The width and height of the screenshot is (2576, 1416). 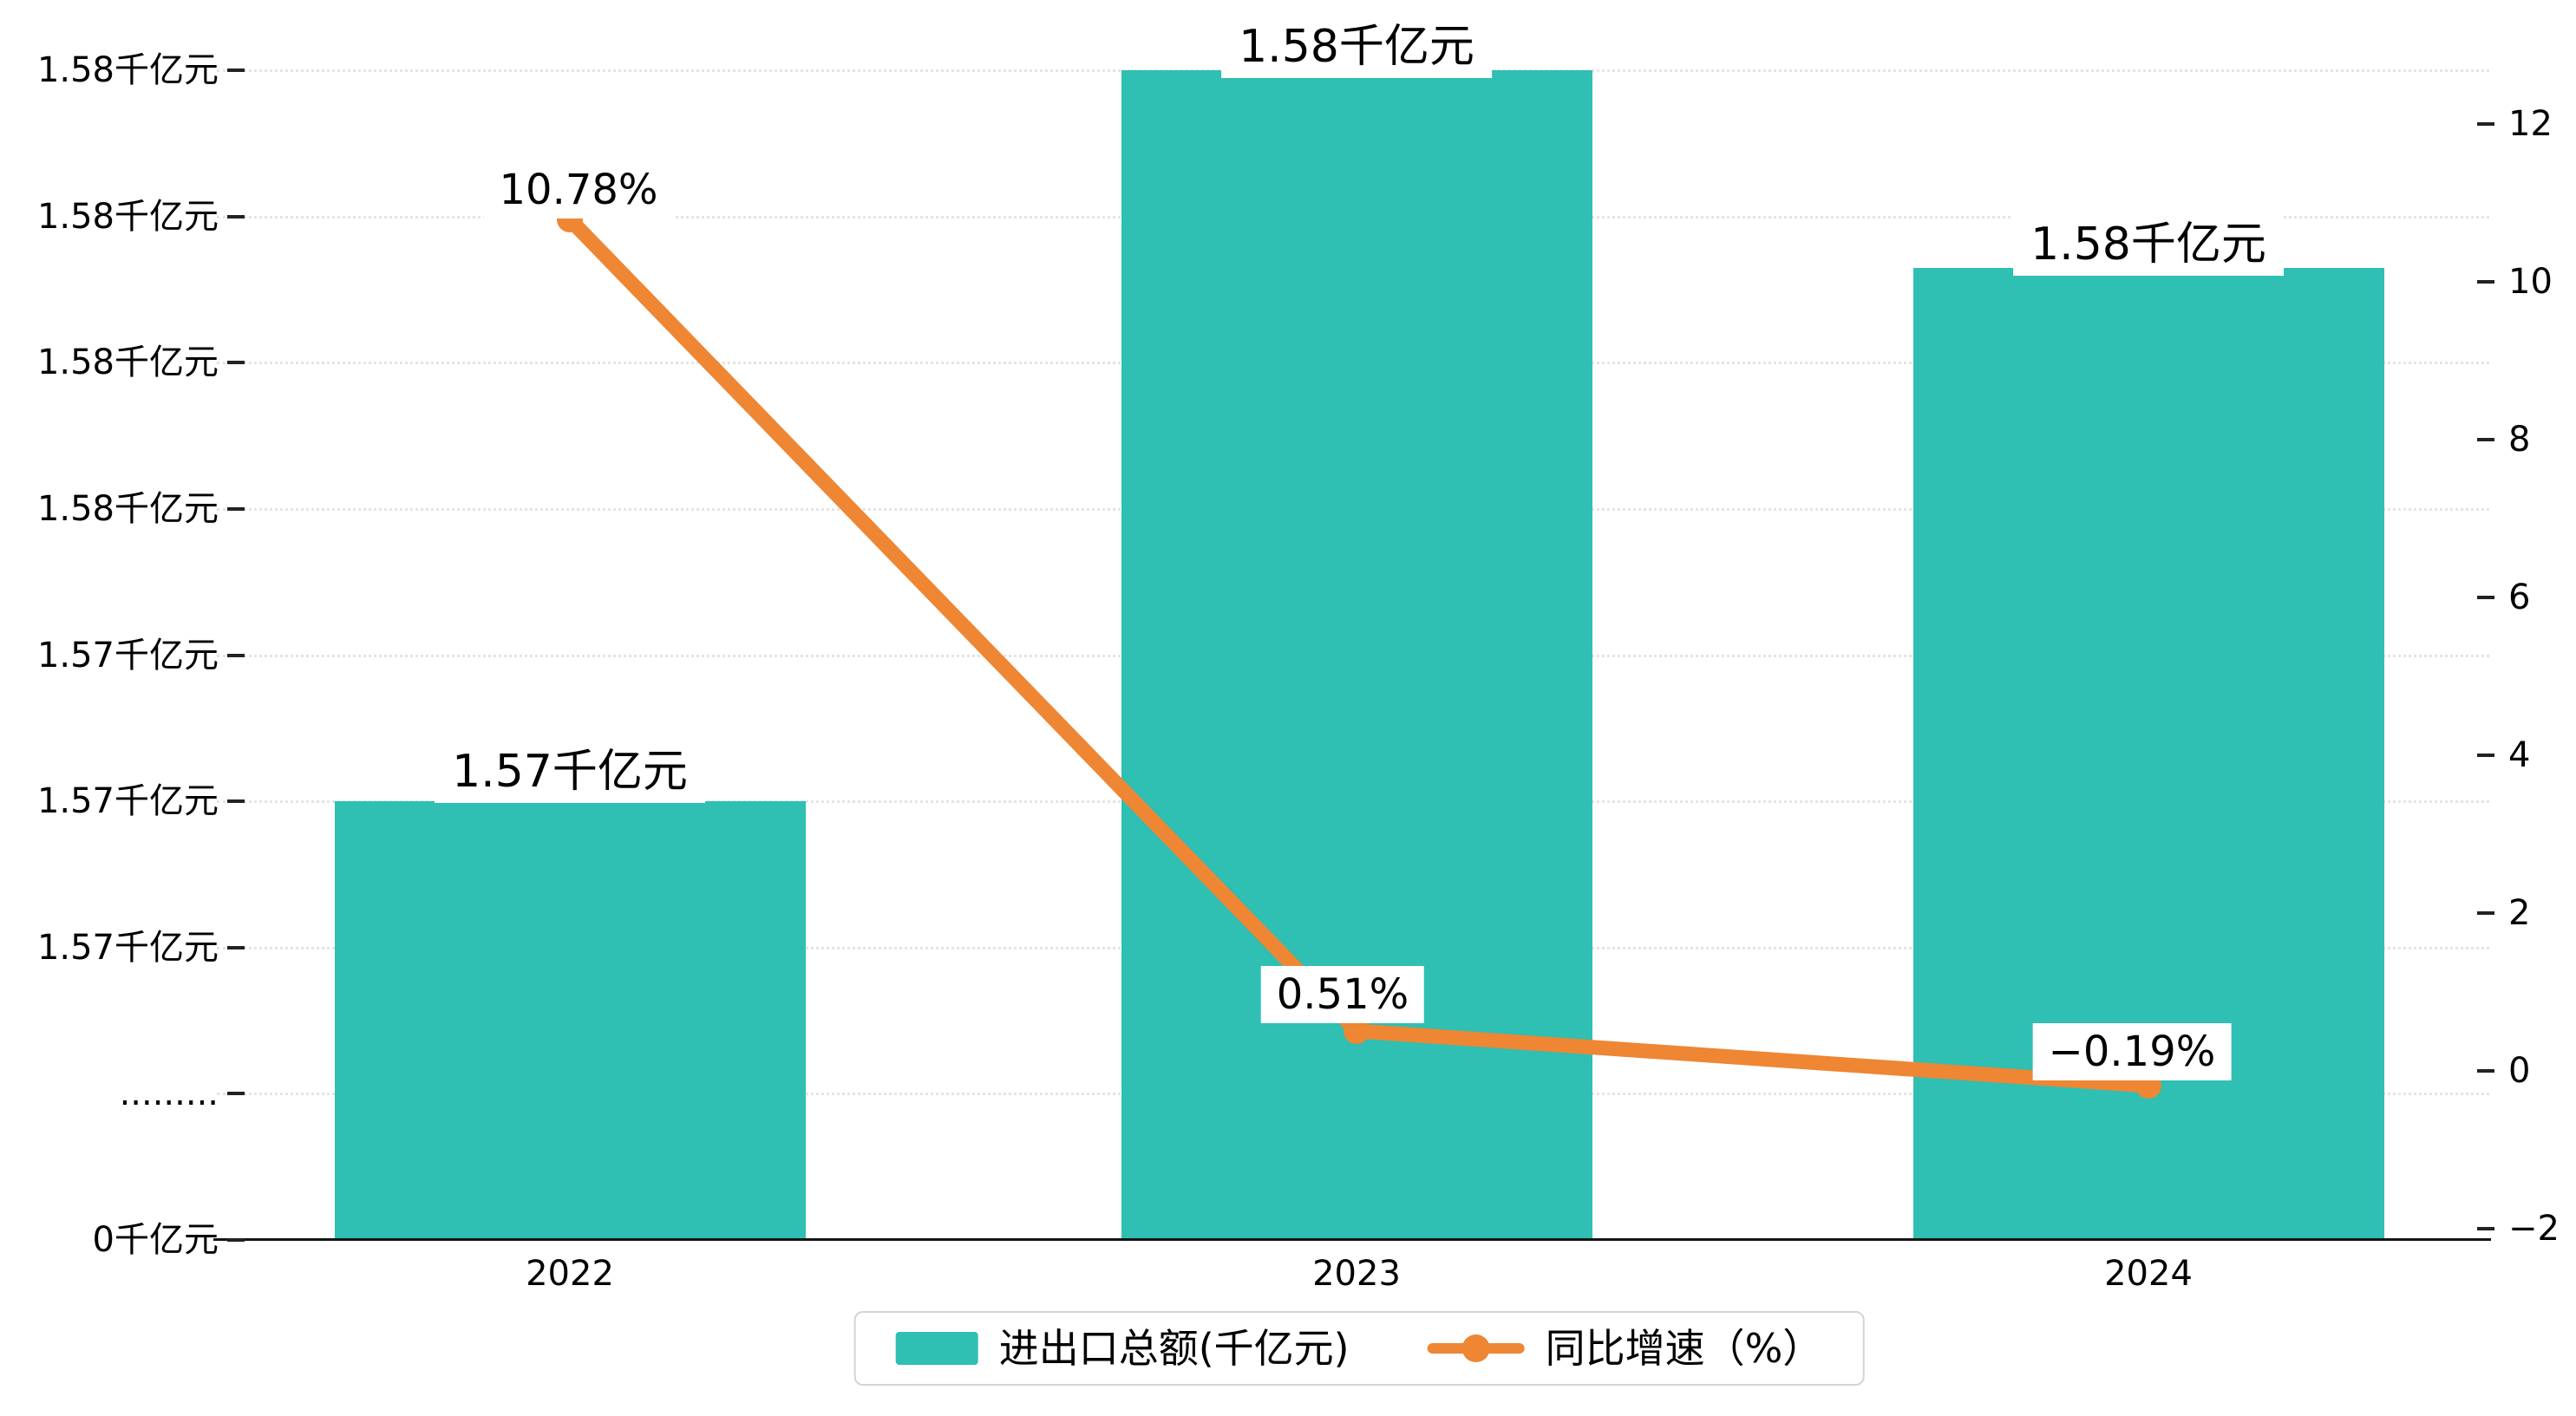 What do you see at coordinates (2530, 124) in the screenshot?
I see `right-axis-tick: 12` at bounding box center [2530, 124].